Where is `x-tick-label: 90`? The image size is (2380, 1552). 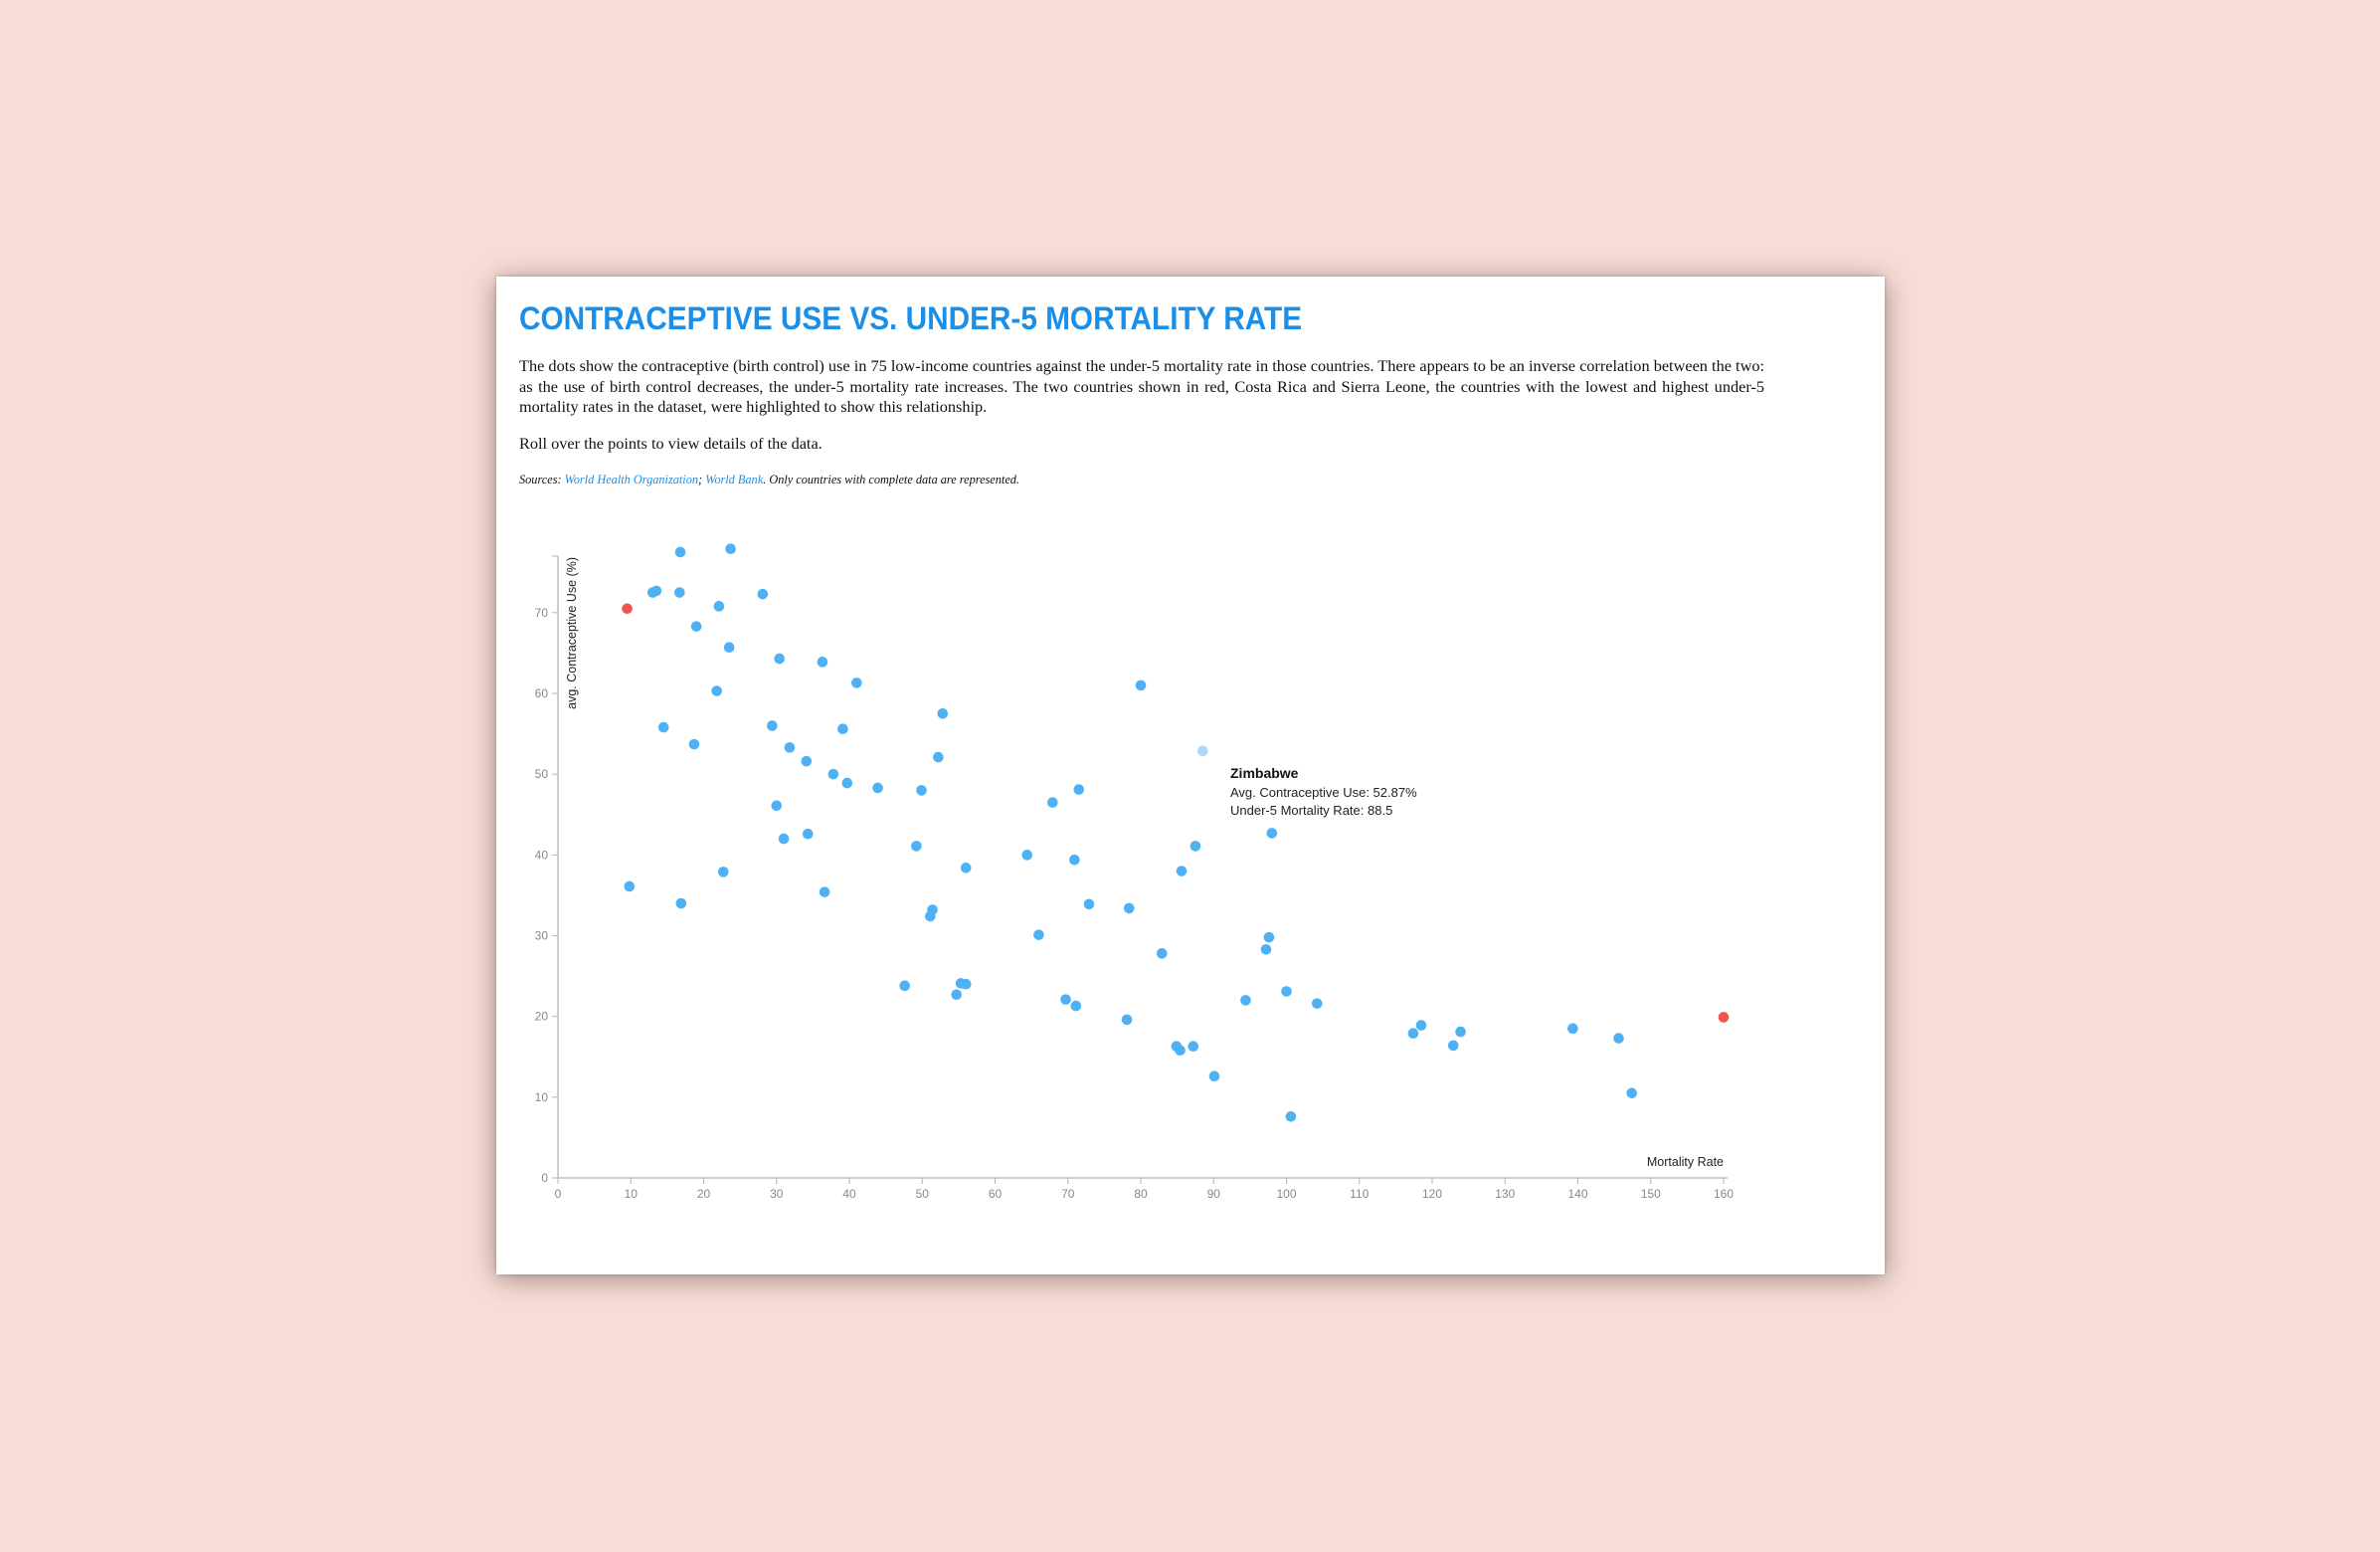
x-tick-label: 90 is located at coordinates (1214, 1194).